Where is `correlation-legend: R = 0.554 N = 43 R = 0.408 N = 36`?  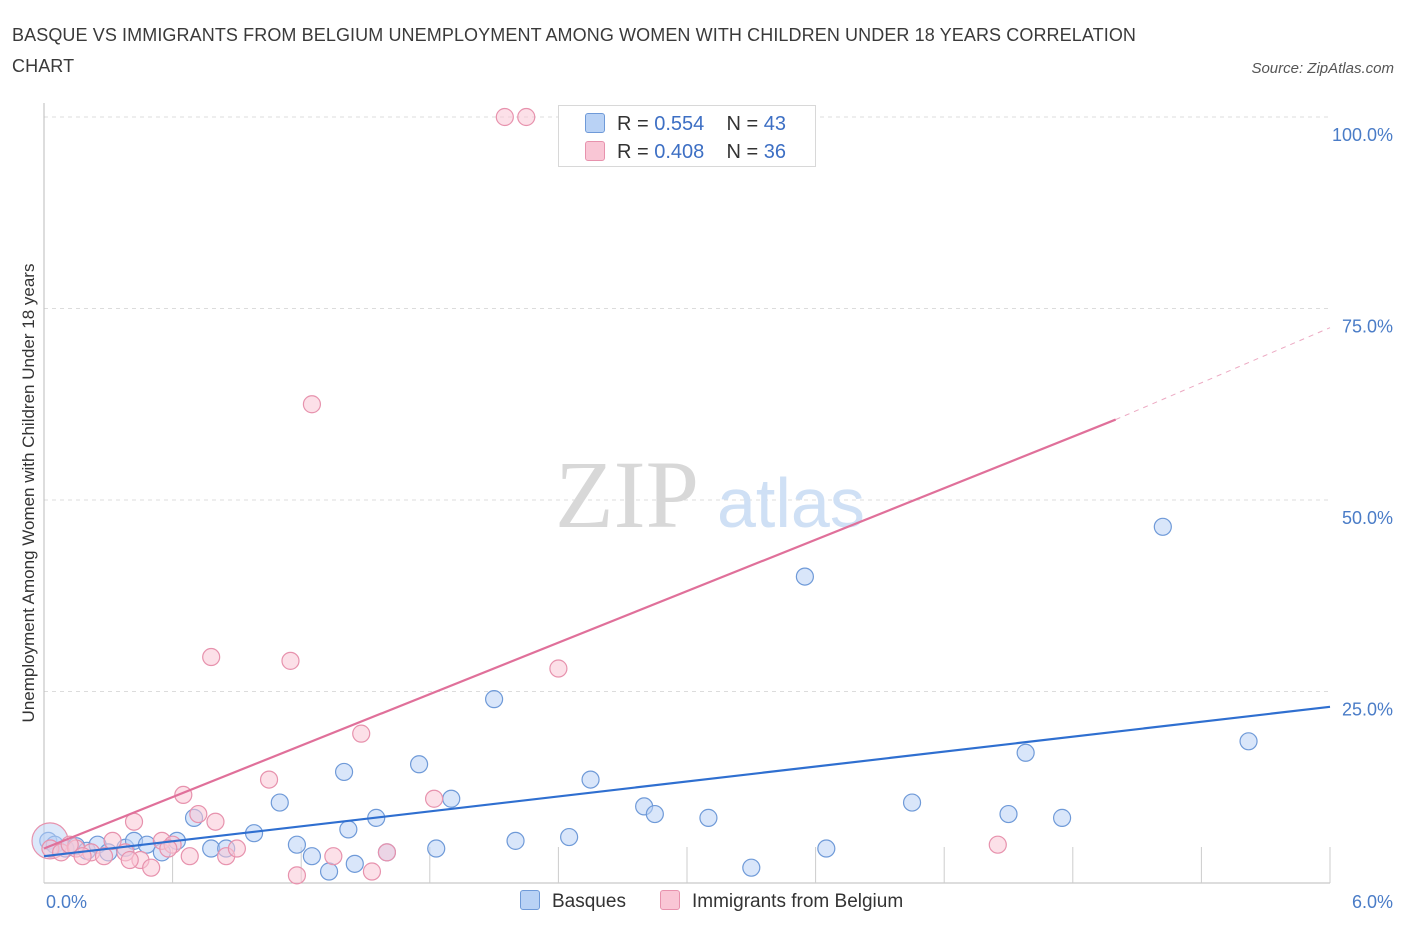 correlation-legend: R = 0.554 N = 43 R = 0.408 N = 36 is located at coordinates (687, 136).